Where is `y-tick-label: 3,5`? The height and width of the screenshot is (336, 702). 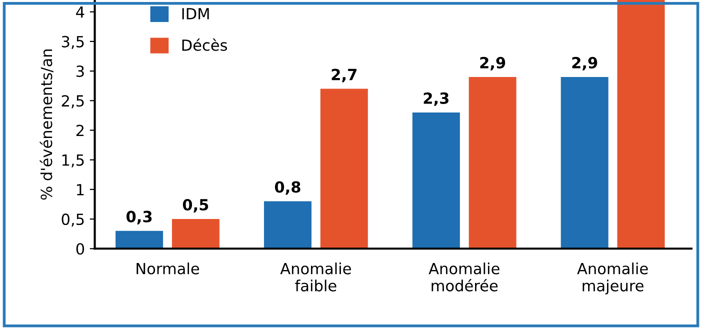 y-tick-label: 3,5 is located at coordinates (73, 43).